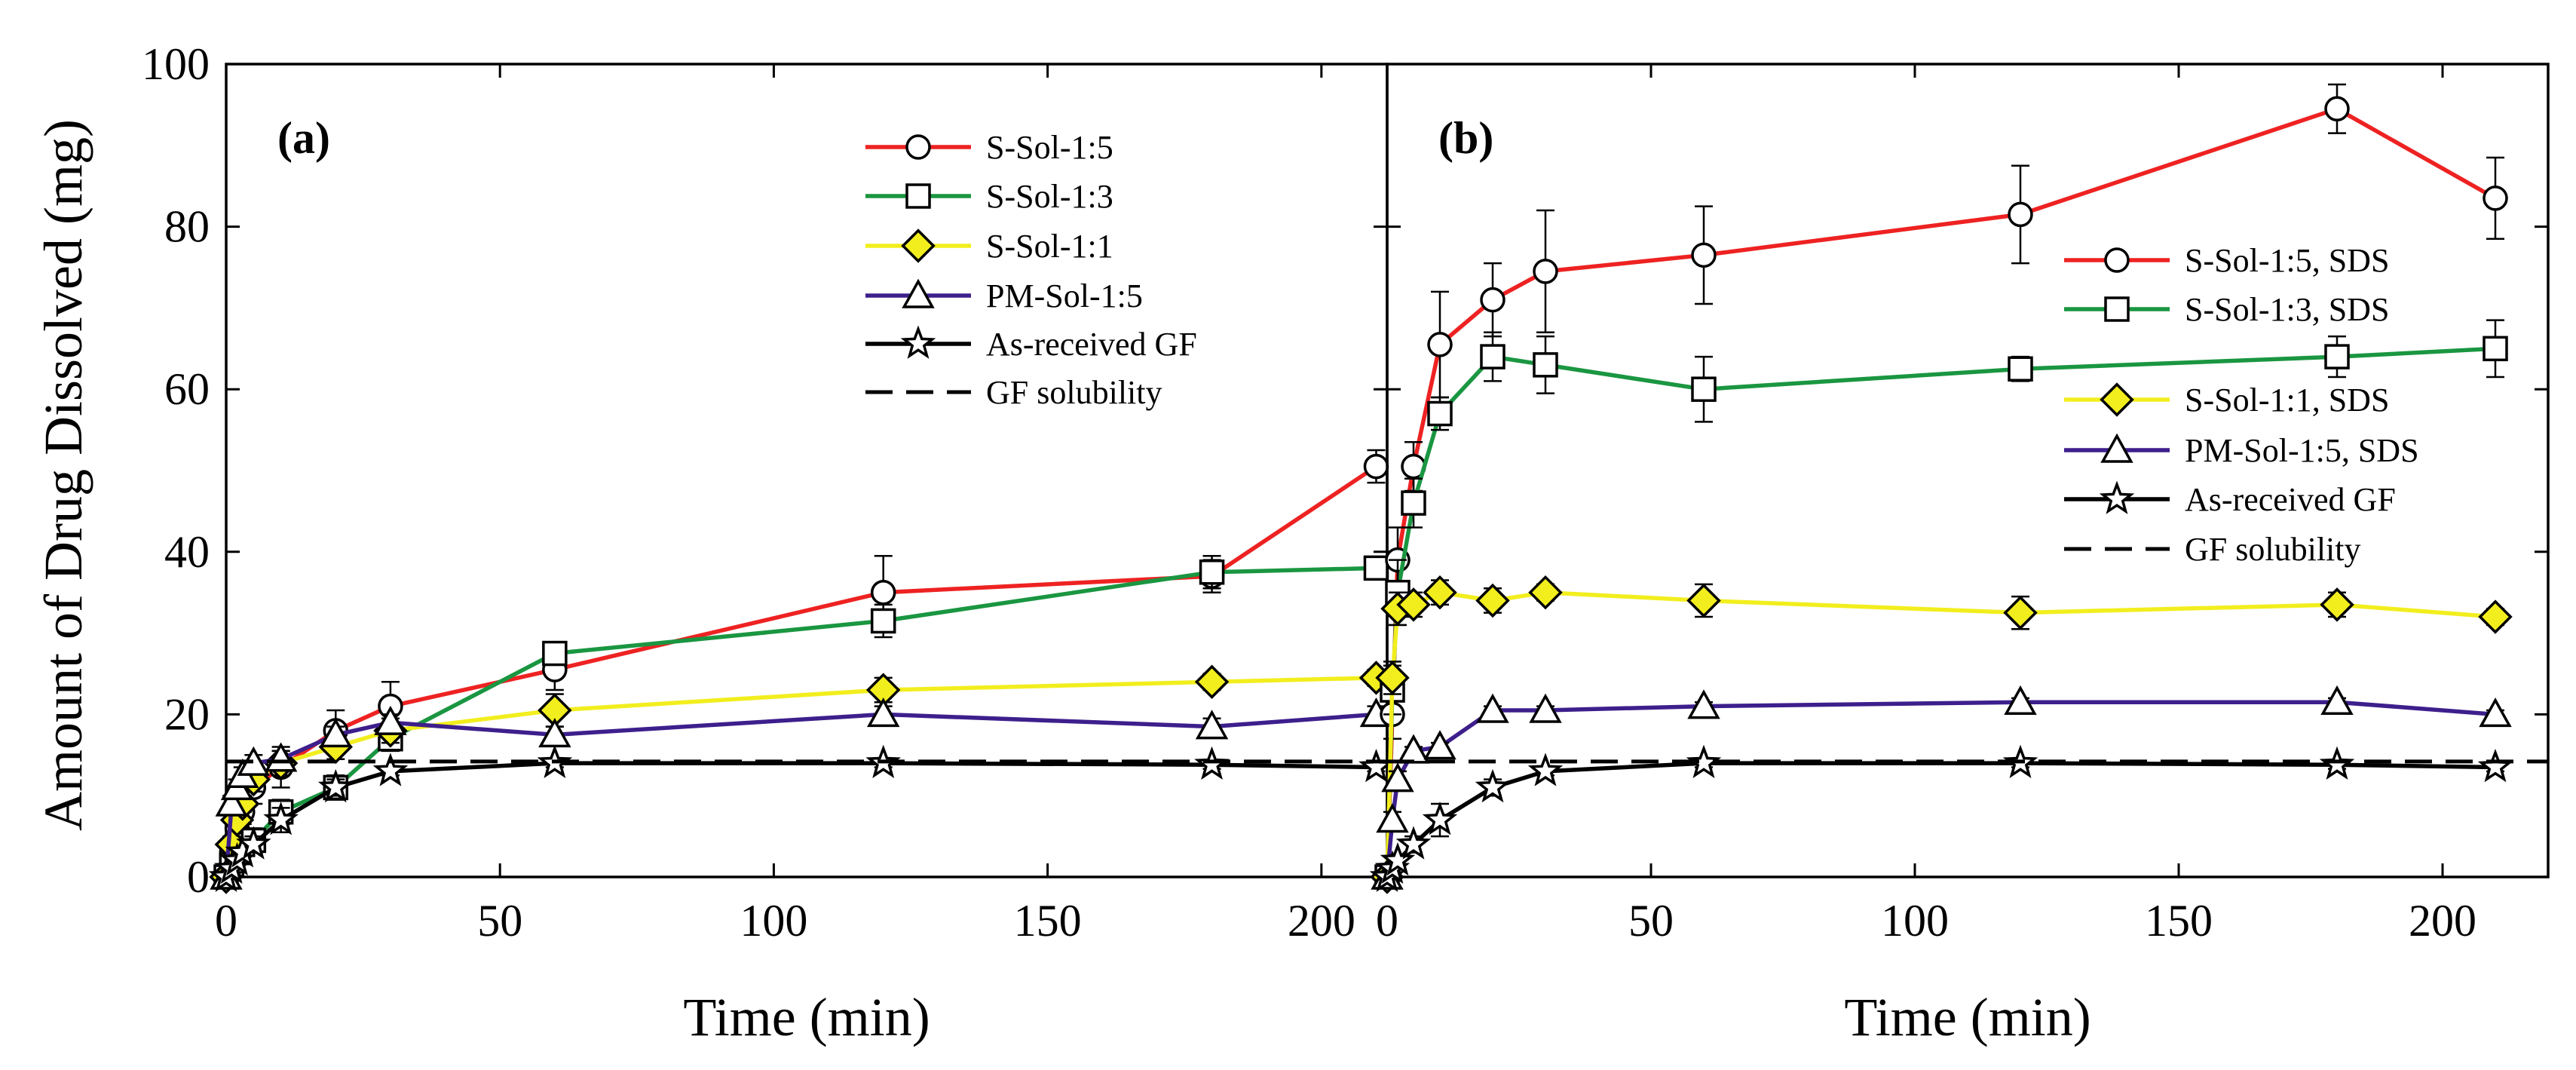 This screenshot has width=2576, height=1070. What do you see at coordinates (1049, 147) in the screenshot?
I see `legend-label: S-Sol-1:5` at bounding box center [1049, 147].